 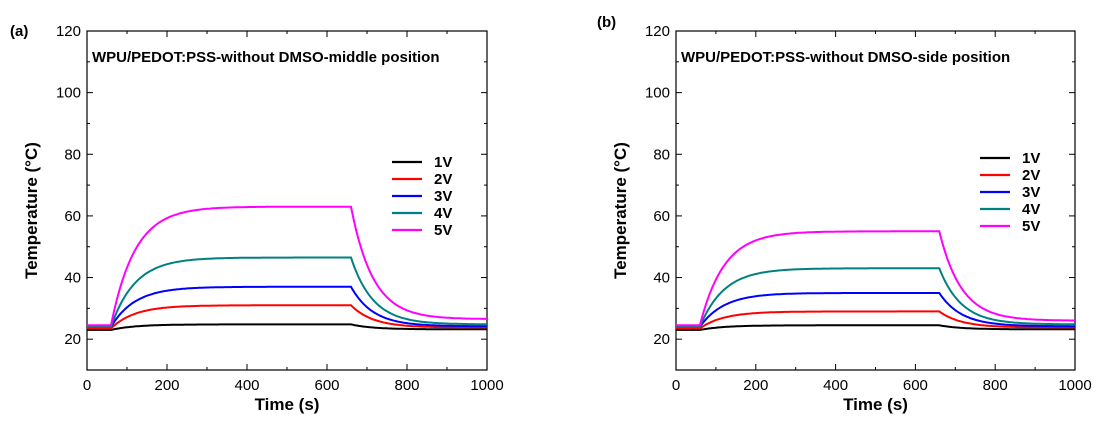 What do you see at coordinates (606, 22) in the screenshot?
I see `panel-label: (b)` at bounding box center [606, 22].